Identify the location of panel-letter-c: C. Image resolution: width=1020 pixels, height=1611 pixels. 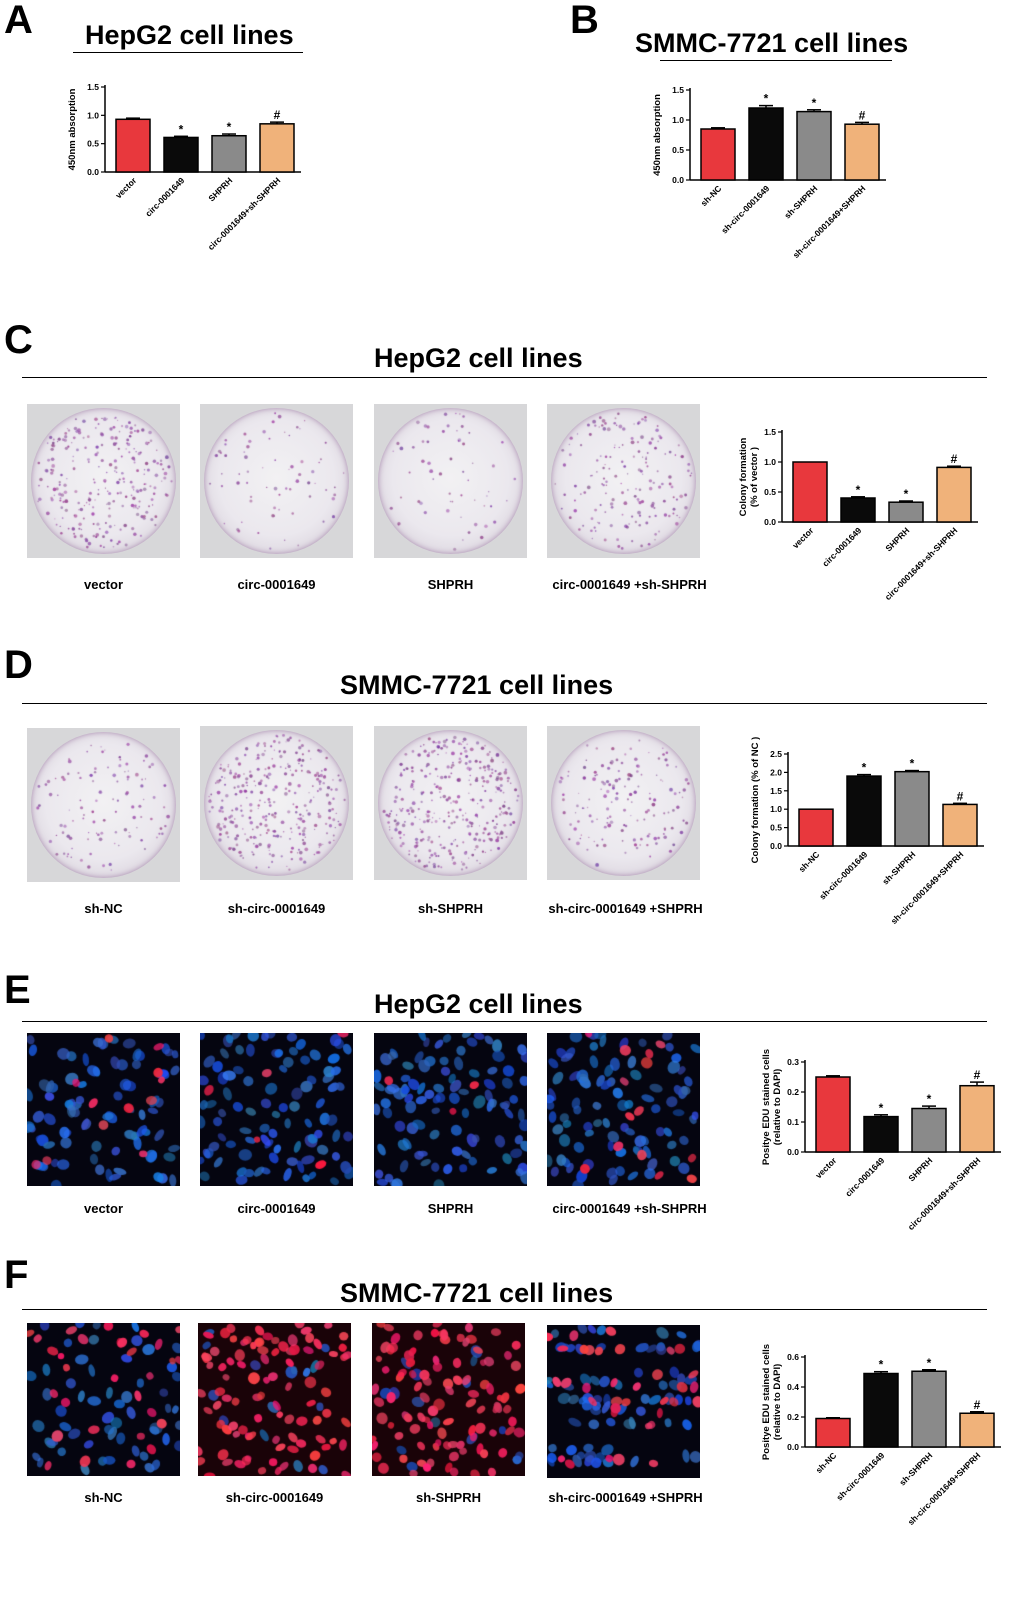
(18, 340).